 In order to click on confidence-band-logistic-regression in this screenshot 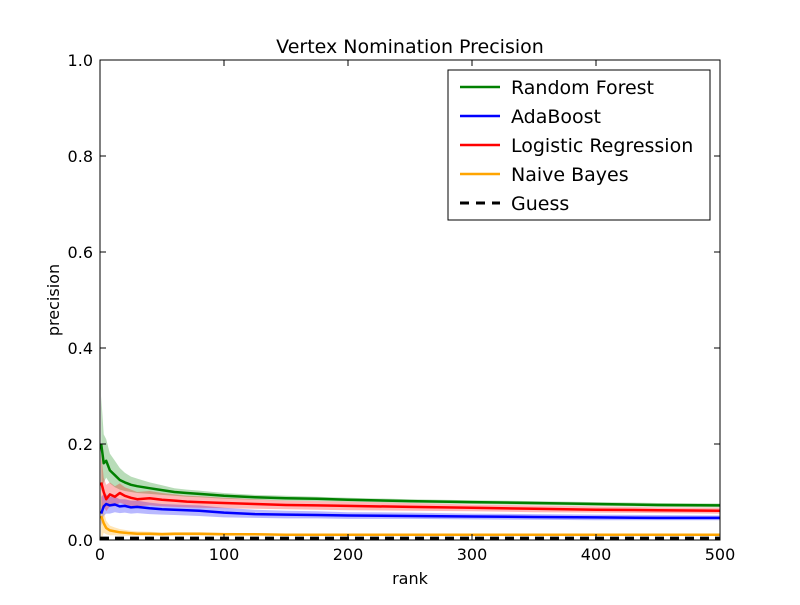, I will do `click(410, 483)`.